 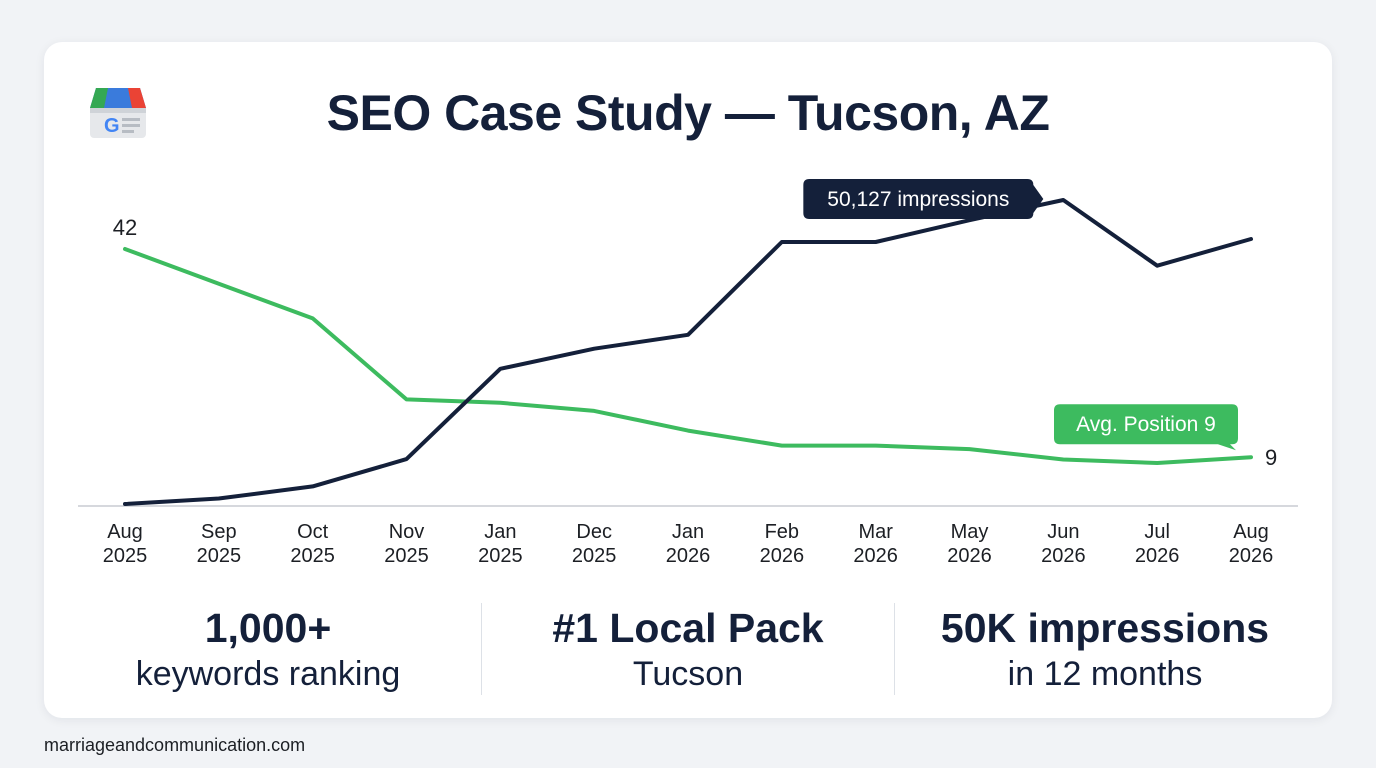 I want to click on page-title: SEO Case Study — Tucson, AZ, so click(x=688, y=113).